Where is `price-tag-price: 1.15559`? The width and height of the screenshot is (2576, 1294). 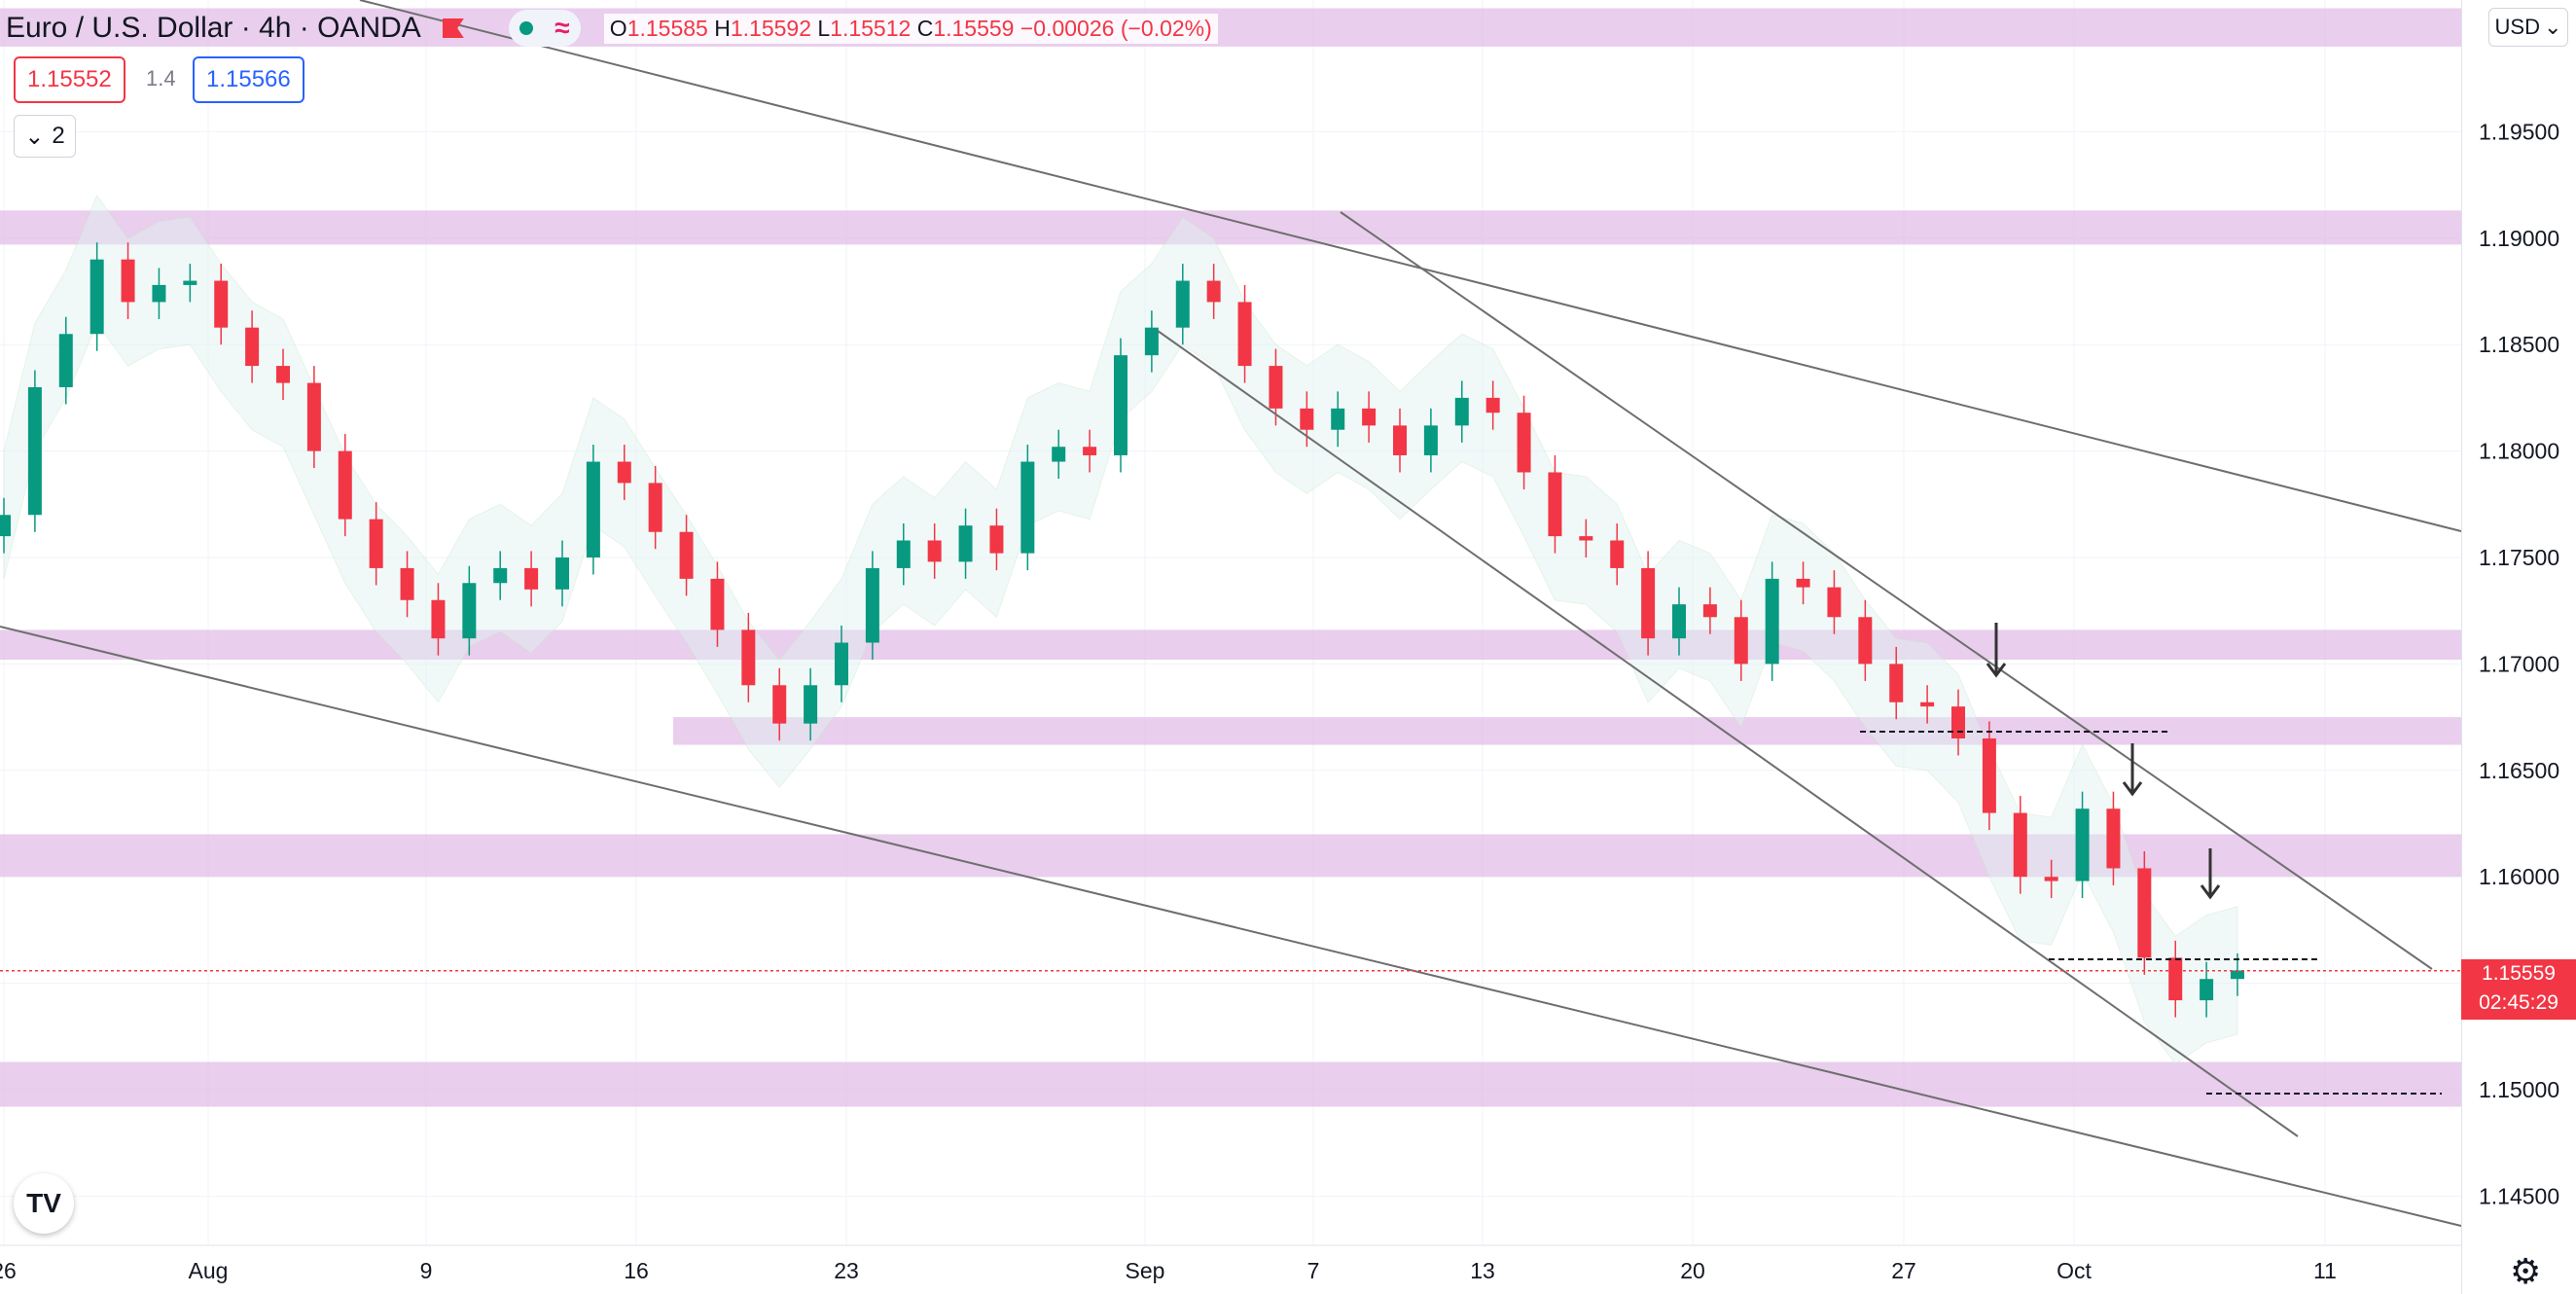 price-tag-price: 1.15559 is located at coordinates (2519, 973).